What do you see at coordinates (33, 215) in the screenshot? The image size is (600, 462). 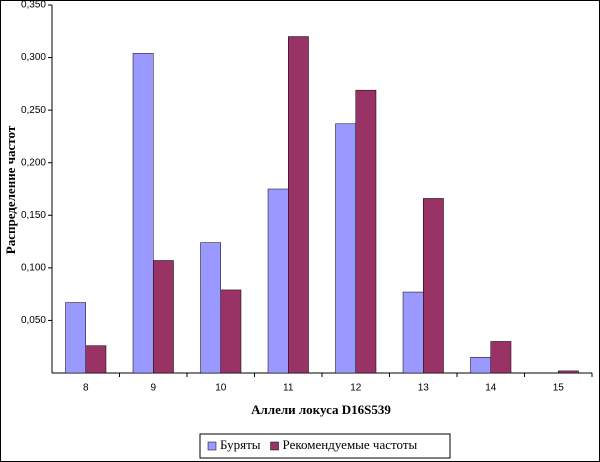 I see `y-tick-label: 0,150` at bounding box center [33, 215].